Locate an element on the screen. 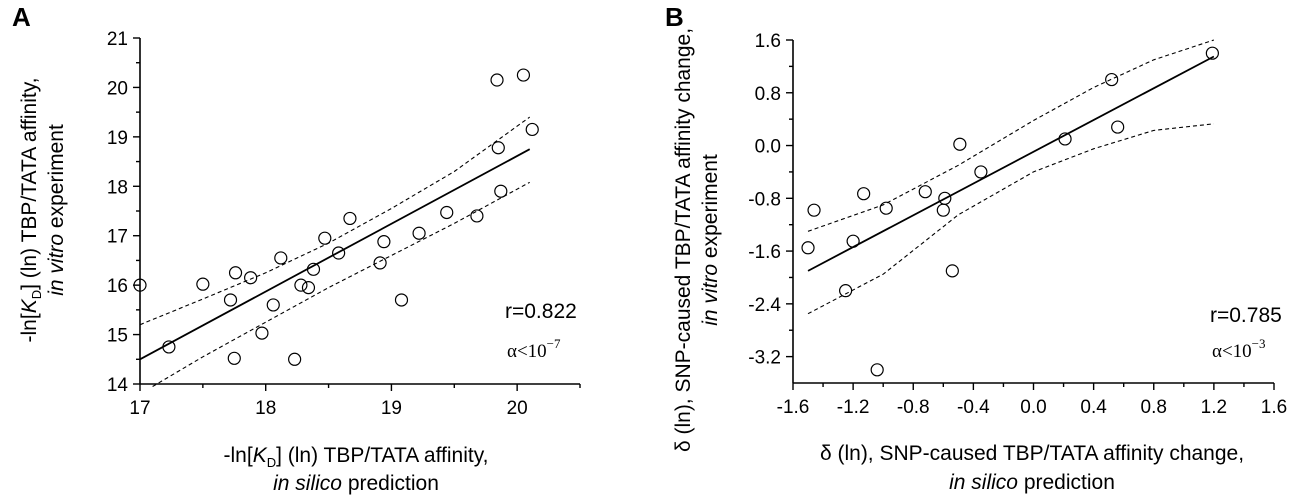 The width and height of the screenshot is (1315, 497). panel-a-alpha: α<10−7 is located at coordinates (534, 349).